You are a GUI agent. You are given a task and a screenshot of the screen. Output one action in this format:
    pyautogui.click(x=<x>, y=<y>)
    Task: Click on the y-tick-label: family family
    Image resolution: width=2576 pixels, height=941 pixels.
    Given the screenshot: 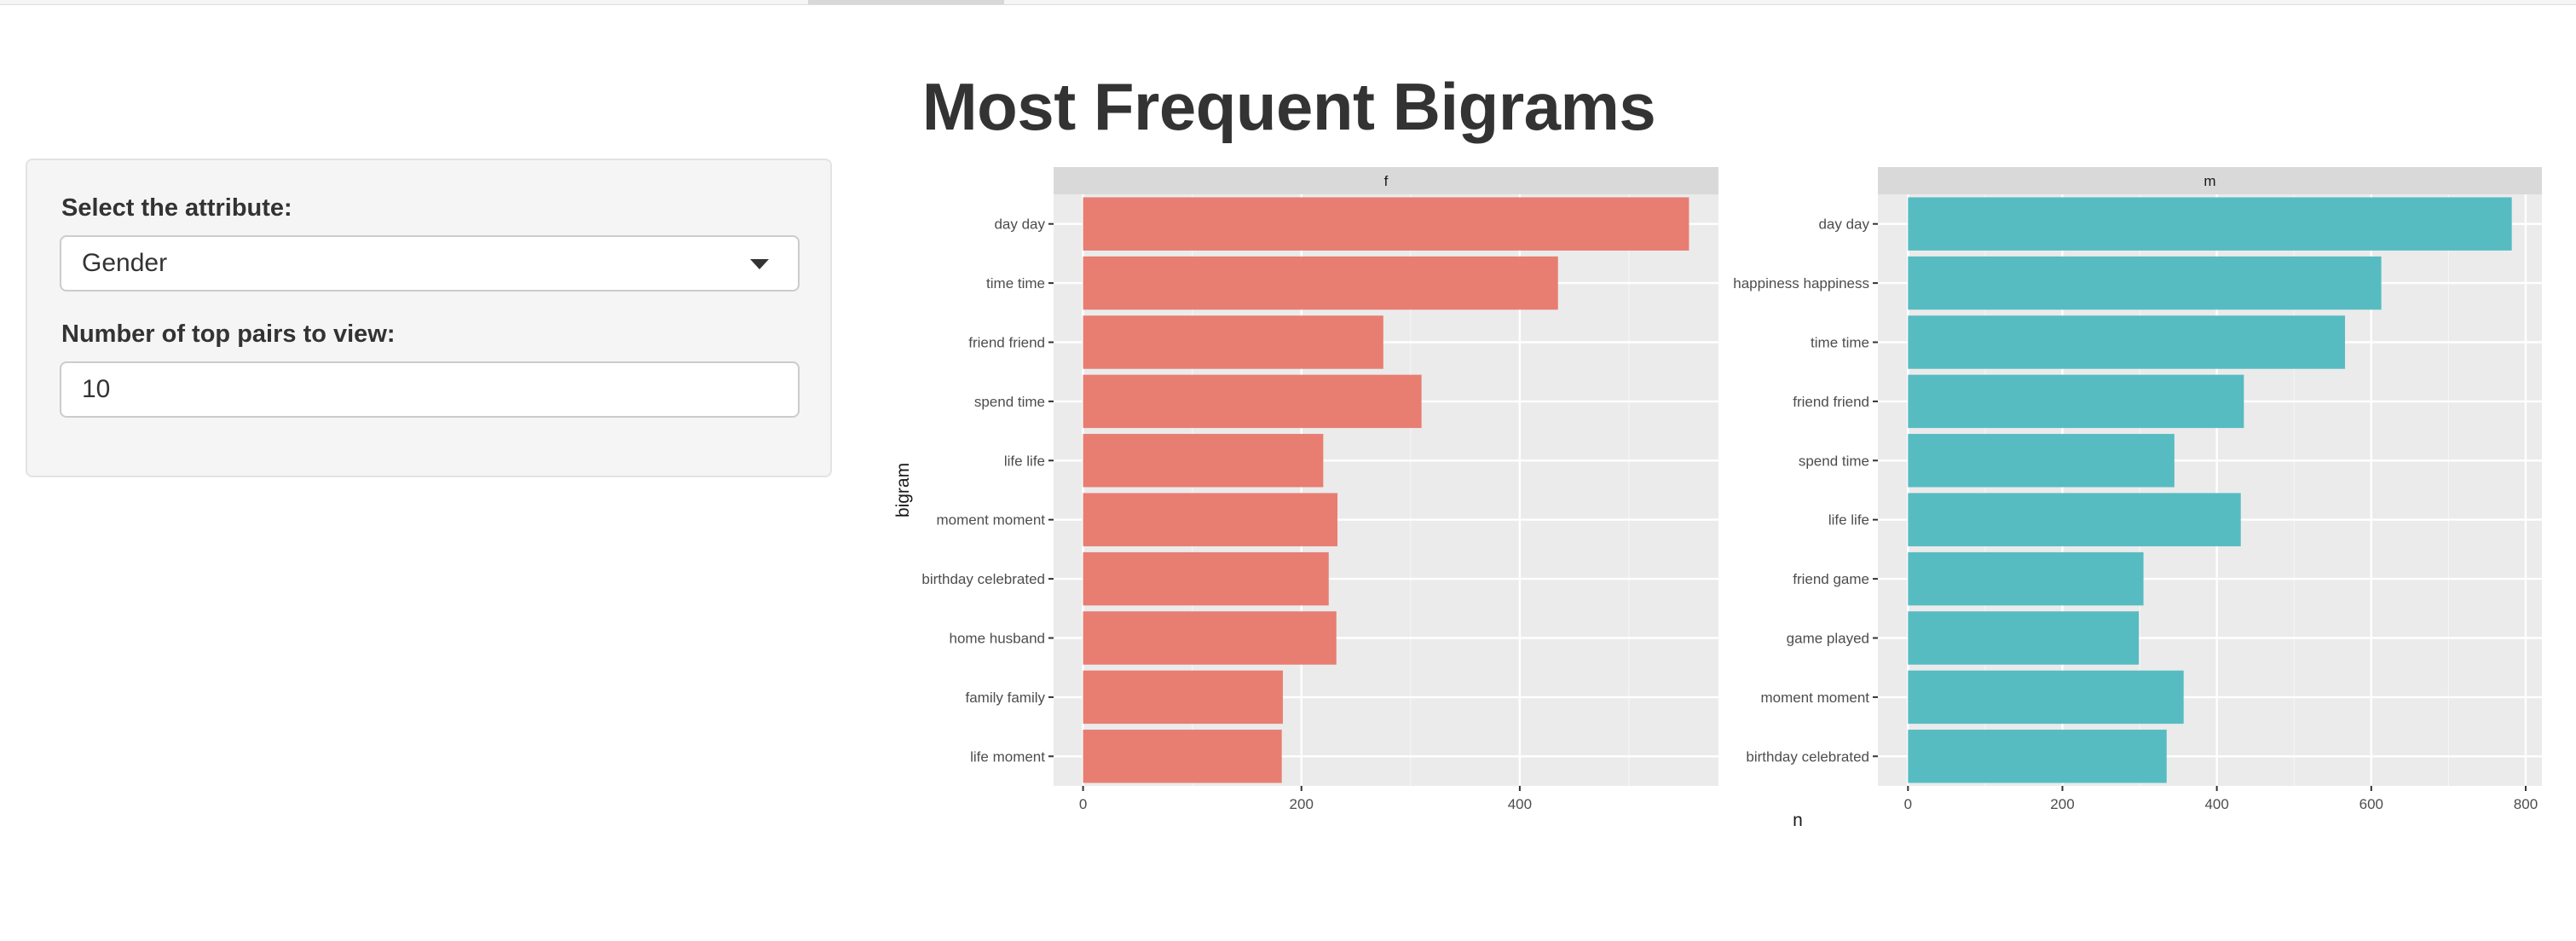 What is the action you would take?
    pyautogui.click(x=1005, y=698)
    